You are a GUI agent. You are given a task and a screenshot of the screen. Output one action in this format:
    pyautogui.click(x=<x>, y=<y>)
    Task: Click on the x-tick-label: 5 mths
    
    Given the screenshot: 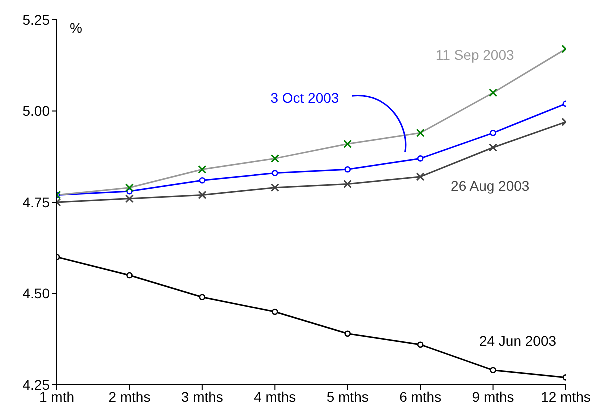 What is the action you would take?
    pyautogui.click(x=347, y=396)
    